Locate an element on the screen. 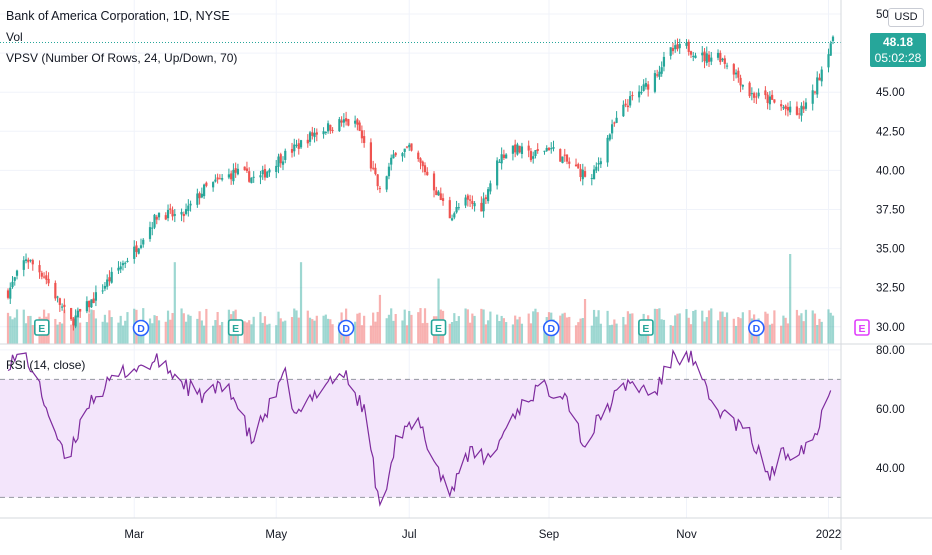 The width and height of the screenshot is (932, 555). vpsv-legend: VPSV (Number Of Rows, 24, Up/Down, 70) is located at coordinates (122, 58).